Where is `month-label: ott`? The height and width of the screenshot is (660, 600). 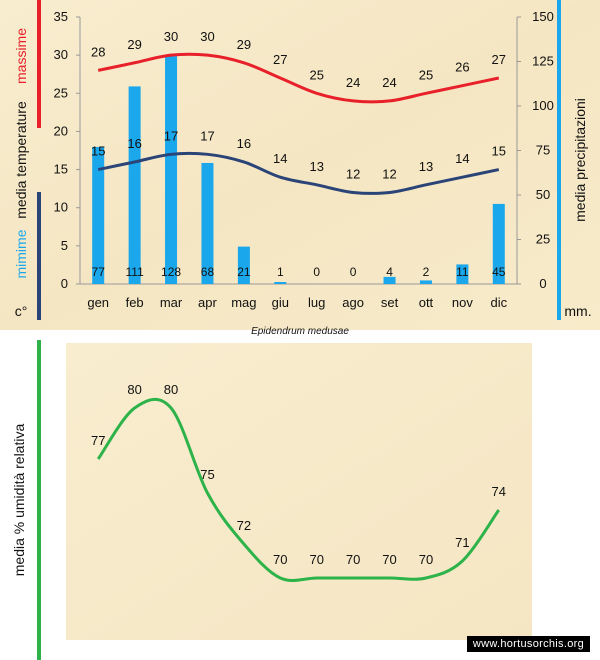
month-label: ott is located at coordinates (426, 302).